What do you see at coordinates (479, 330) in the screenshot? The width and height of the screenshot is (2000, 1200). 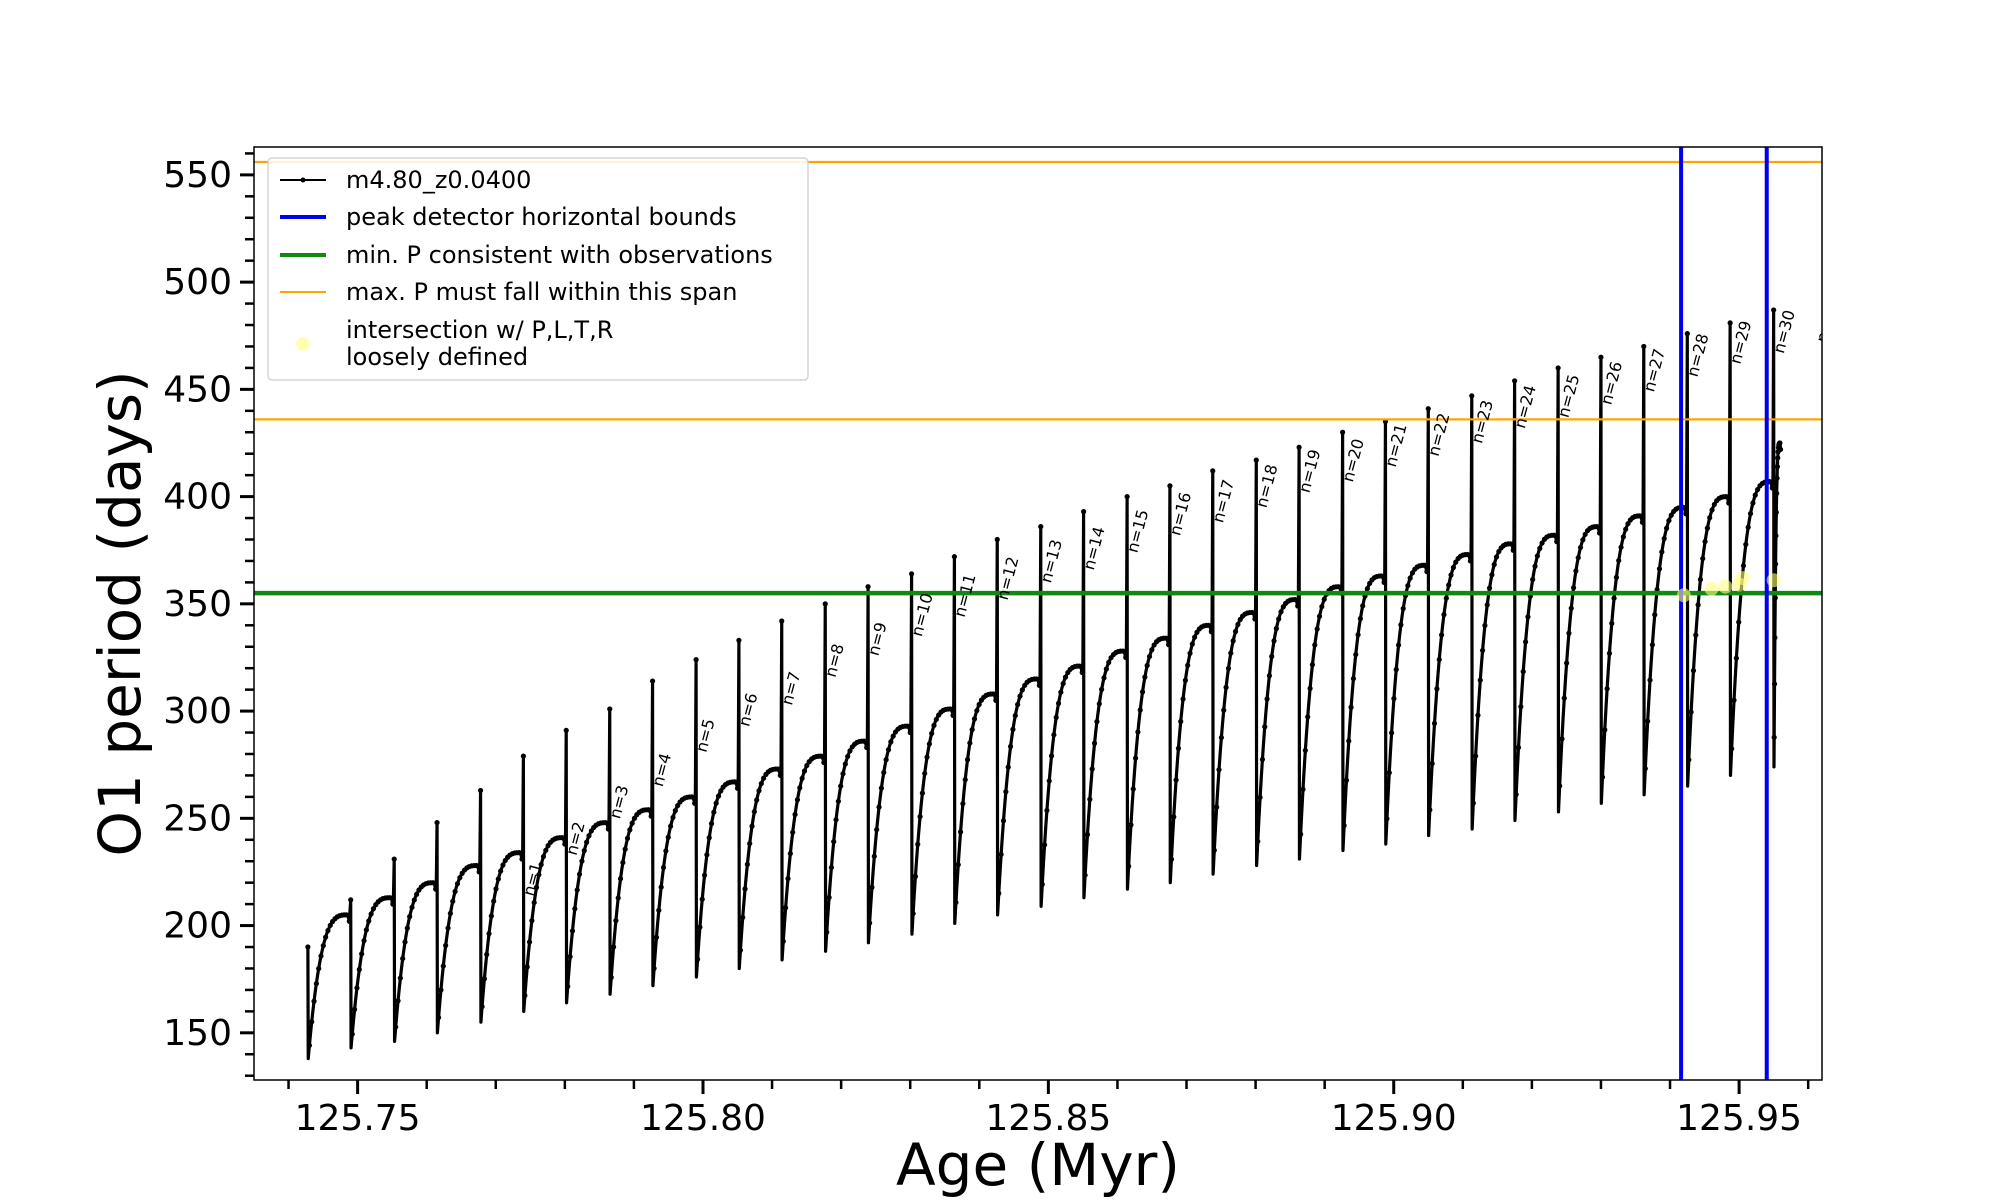 I see `legend-label-line: intersection w/ P,L,T,R` at bounding box center [479, 330].